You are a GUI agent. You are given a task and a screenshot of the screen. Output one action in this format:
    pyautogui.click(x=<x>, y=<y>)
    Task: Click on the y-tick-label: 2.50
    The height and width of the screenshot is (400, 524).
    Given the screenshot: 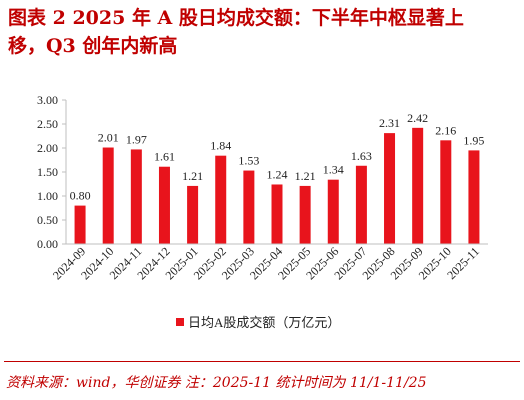 What is the action you would take?
    pyautogui.click(x=47, y=124)
    